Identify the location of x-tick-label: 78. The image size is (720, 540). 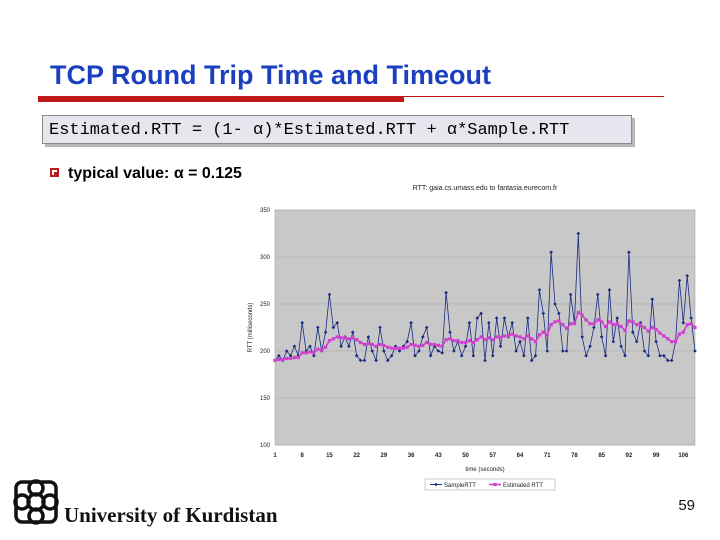
(574, 456).